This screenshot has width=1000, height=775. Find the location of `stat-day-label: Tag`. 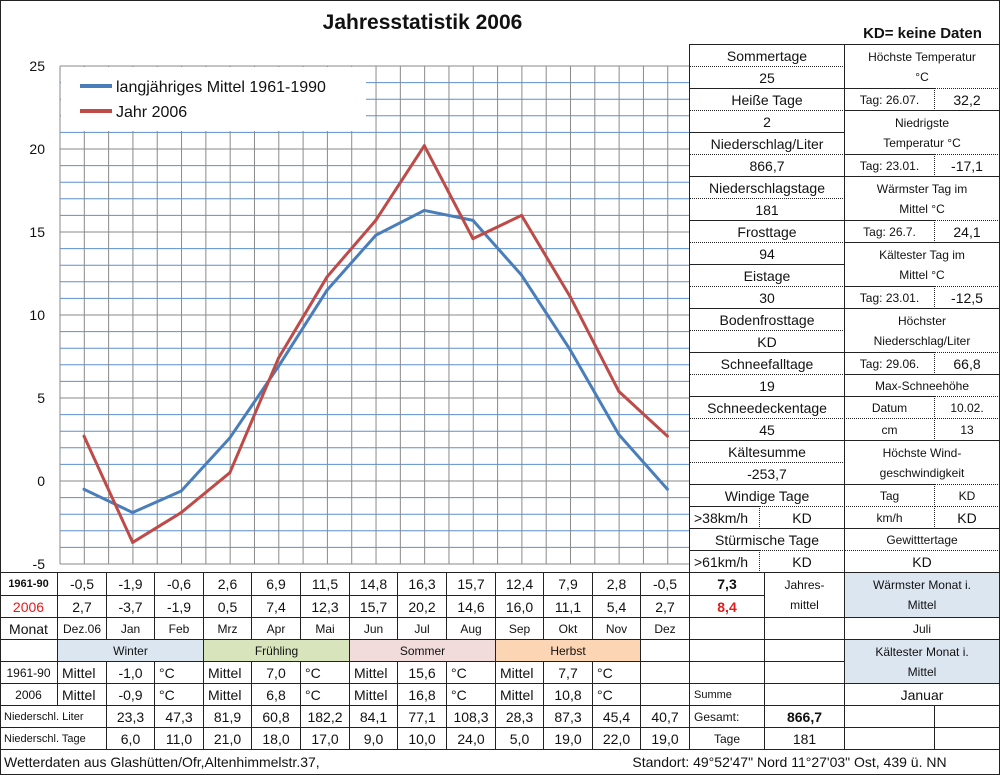

stat-day-label: Tag is located at coordinates (889, 495).